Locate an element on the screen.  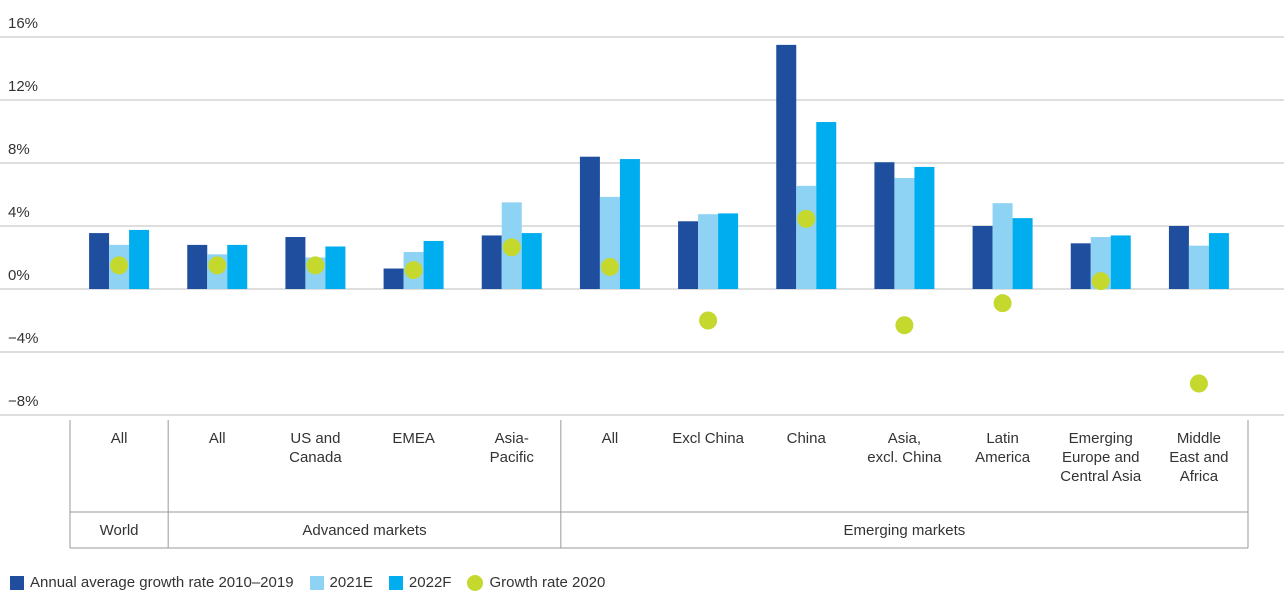
x-tick-label: Asia- Pacific is located at coordinates (511, 448).